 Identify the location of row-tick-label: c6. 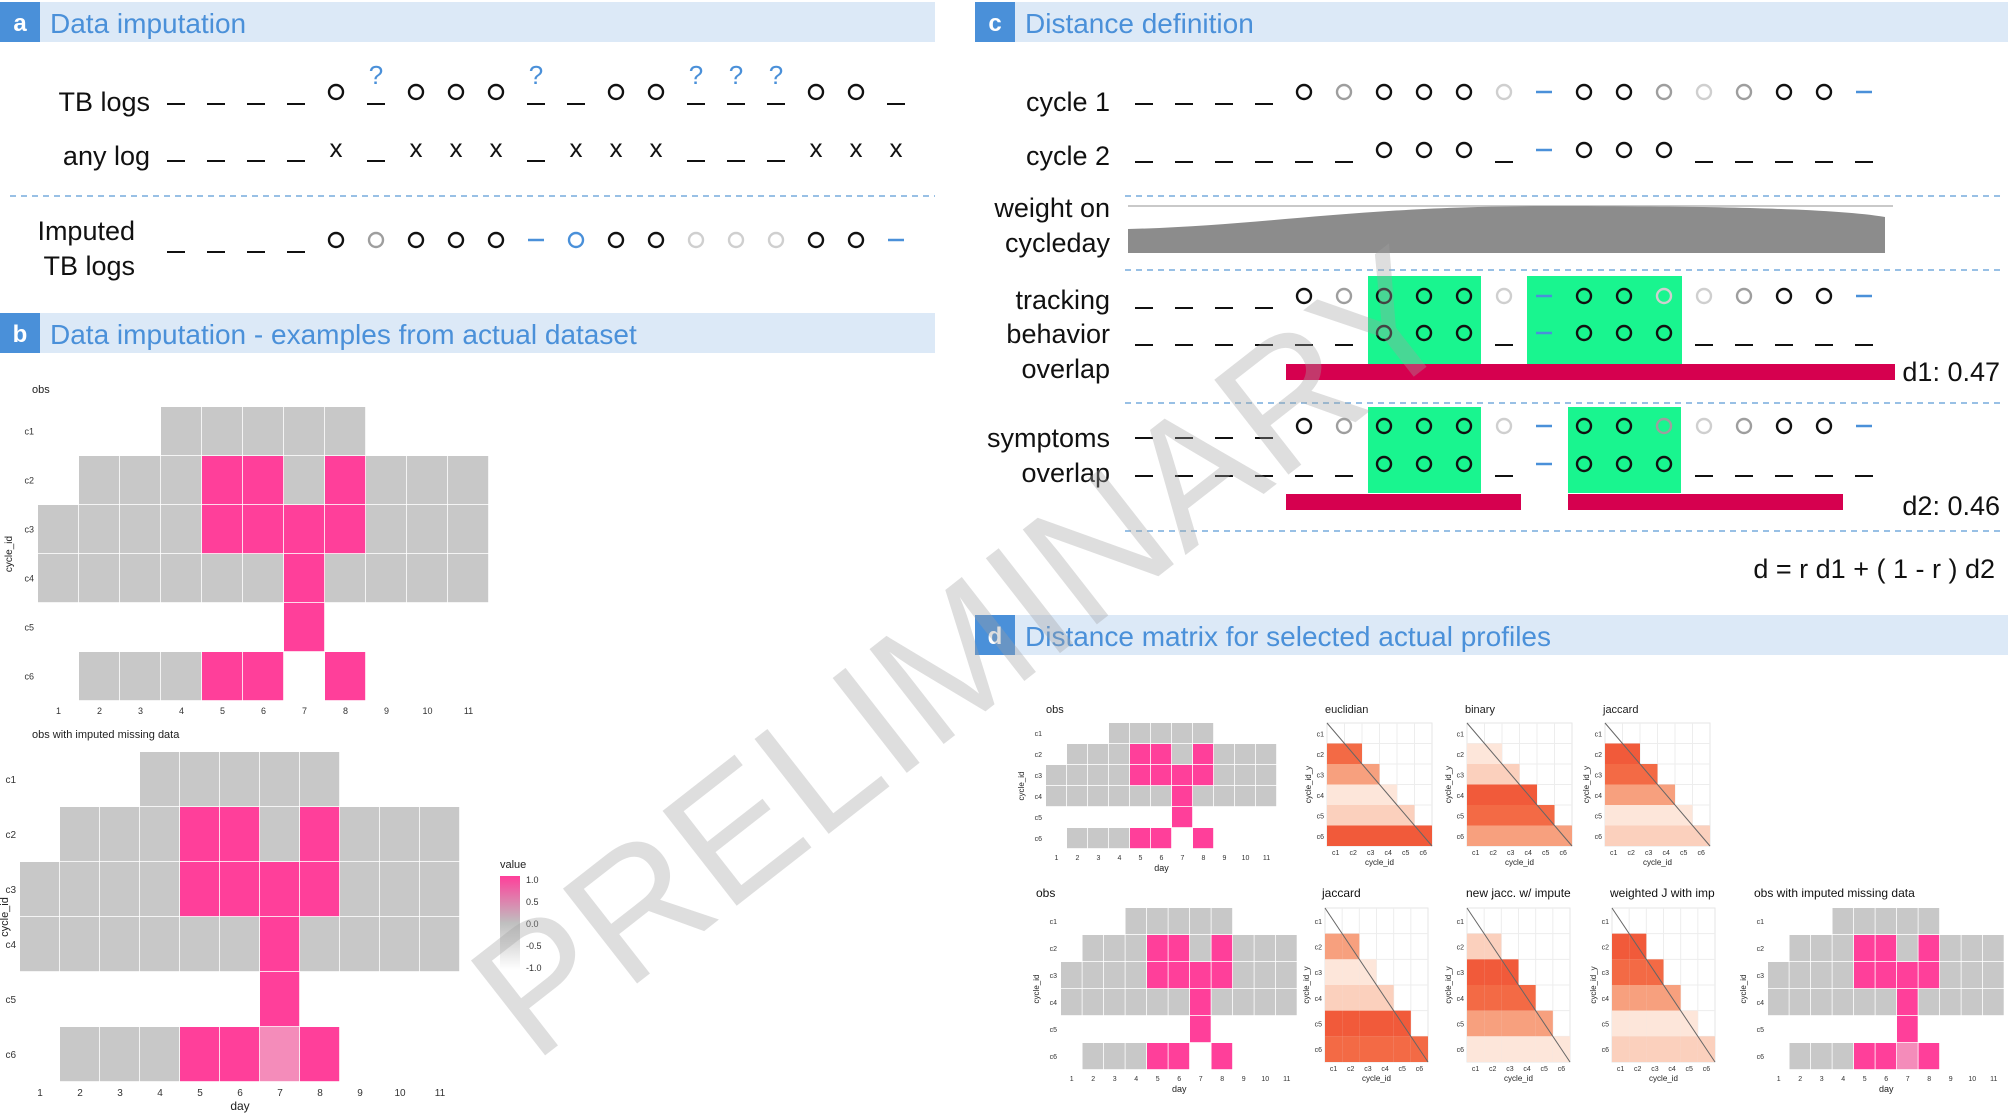
(1761, 1057).